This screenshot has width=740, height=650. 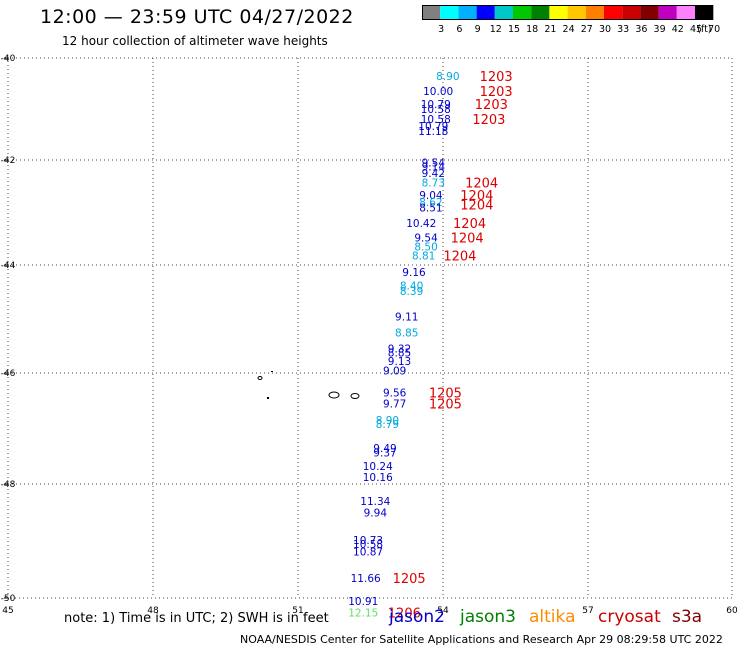 I want to click on x-tick-label: 54, so click(x=443, y=611).